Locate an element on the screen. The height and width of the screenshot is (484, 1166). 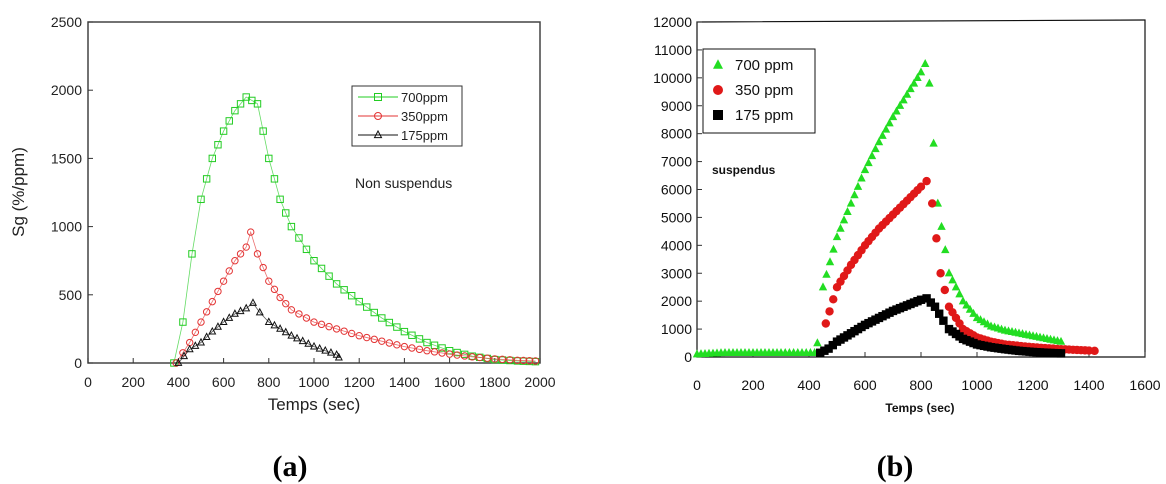
y-tick-label: 500 is located at coordinates (71, 295).